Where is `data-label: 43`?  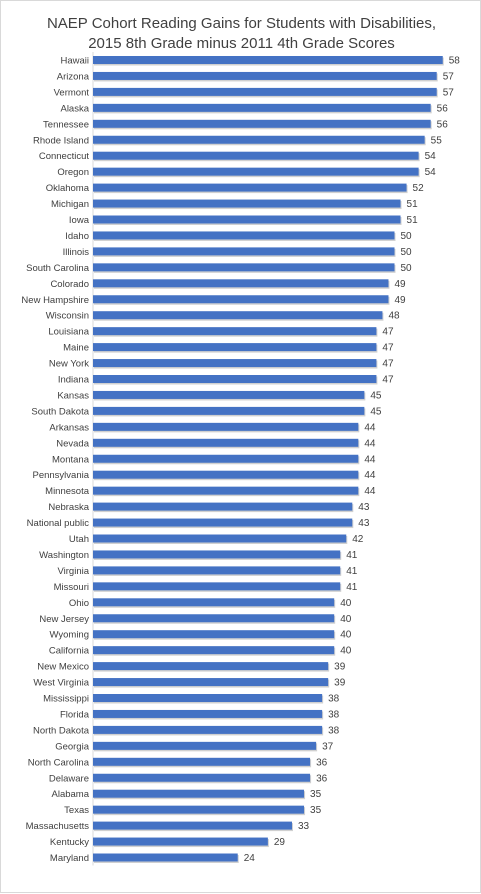
data-label: 43 is located at coordinates (364, 507).